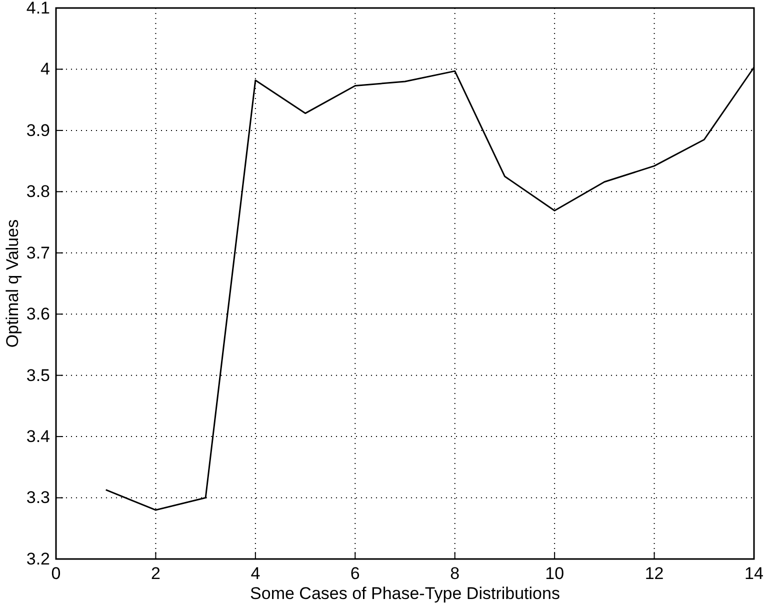 The image size is (768, 603). I want to click on x-tick-label: 12, so click(654, 574).